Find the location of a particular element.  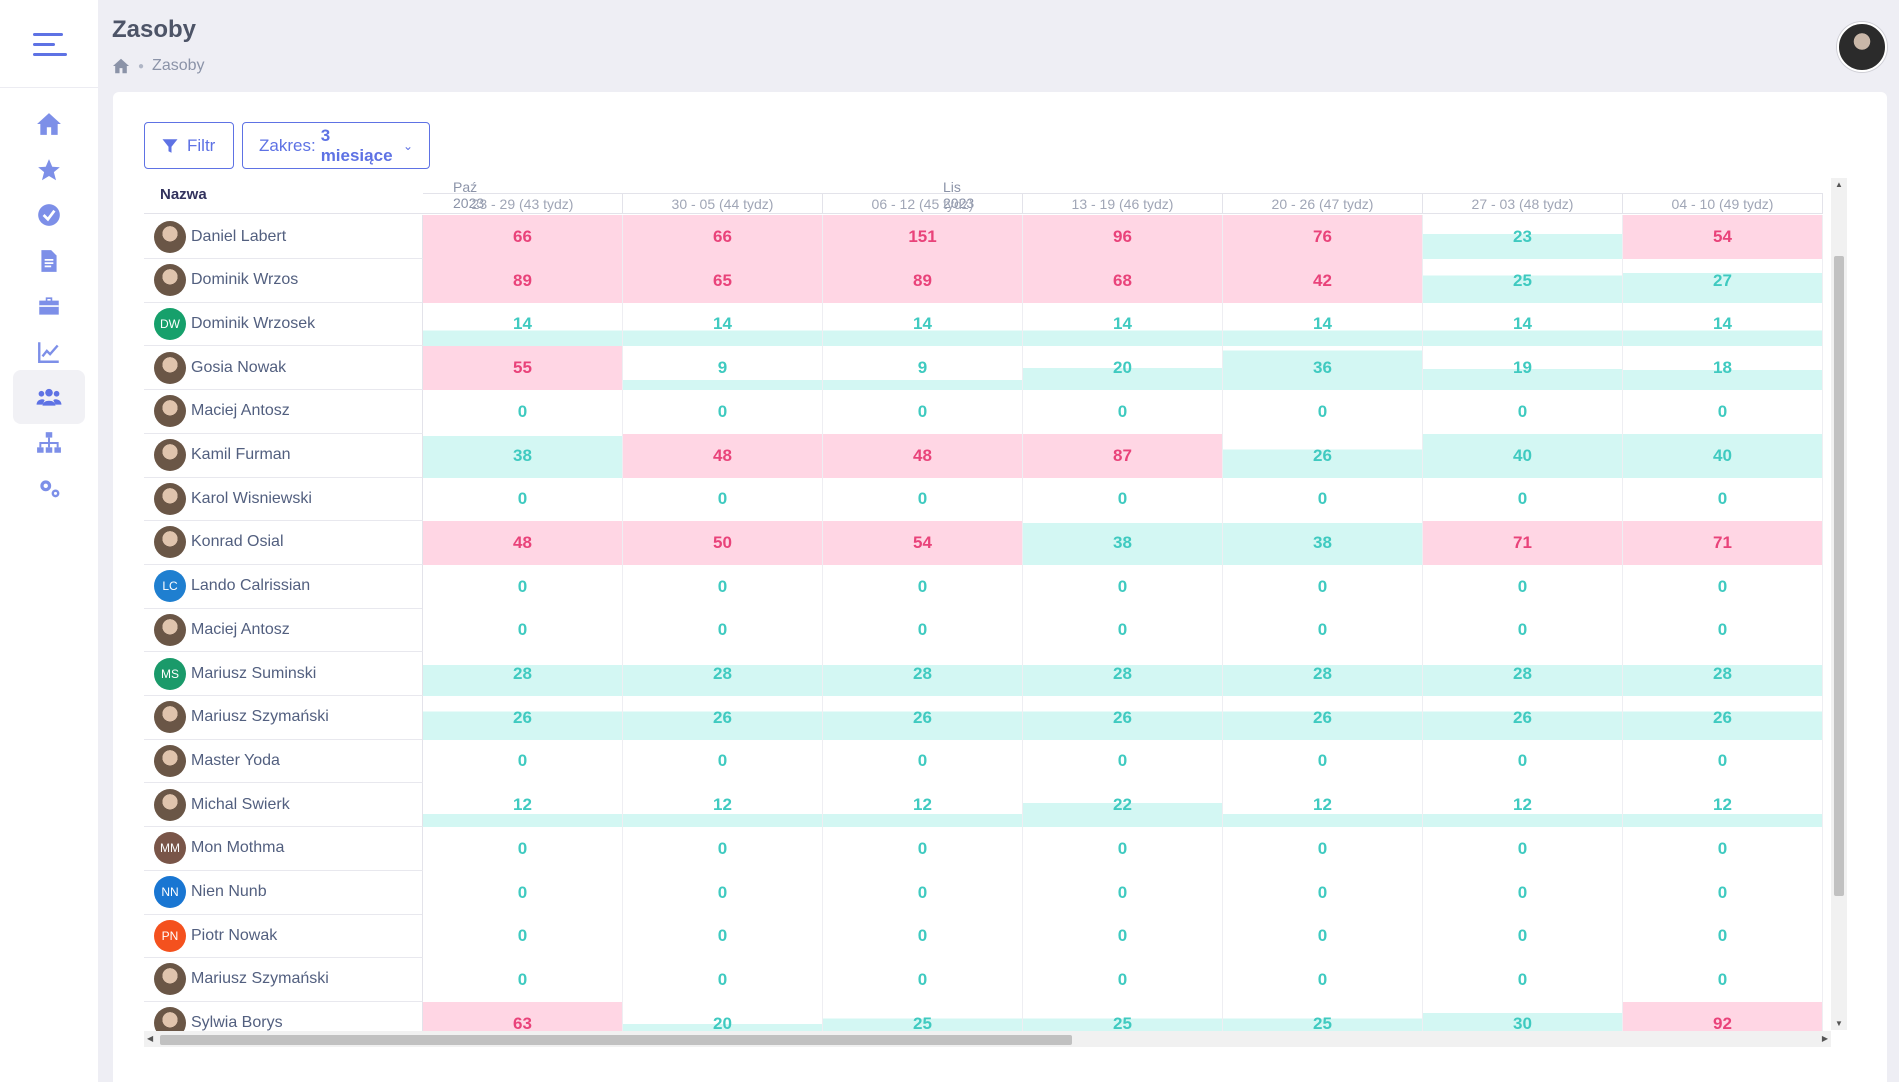

allocation-cell: 66 is located at coordinates (723, 237).